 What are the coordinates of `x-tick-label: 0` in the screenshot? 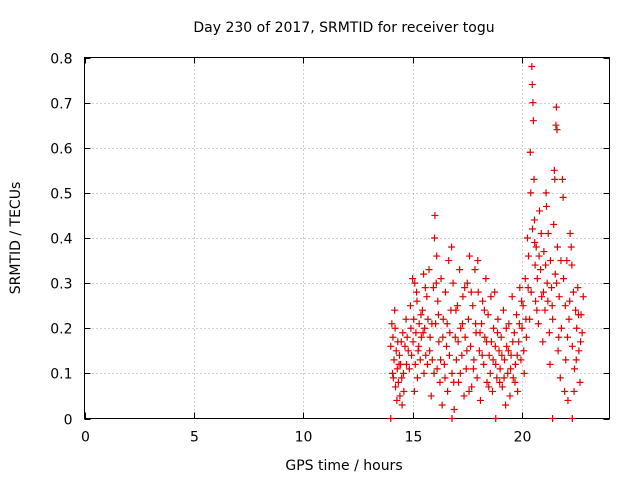 It's located at (85, 438).